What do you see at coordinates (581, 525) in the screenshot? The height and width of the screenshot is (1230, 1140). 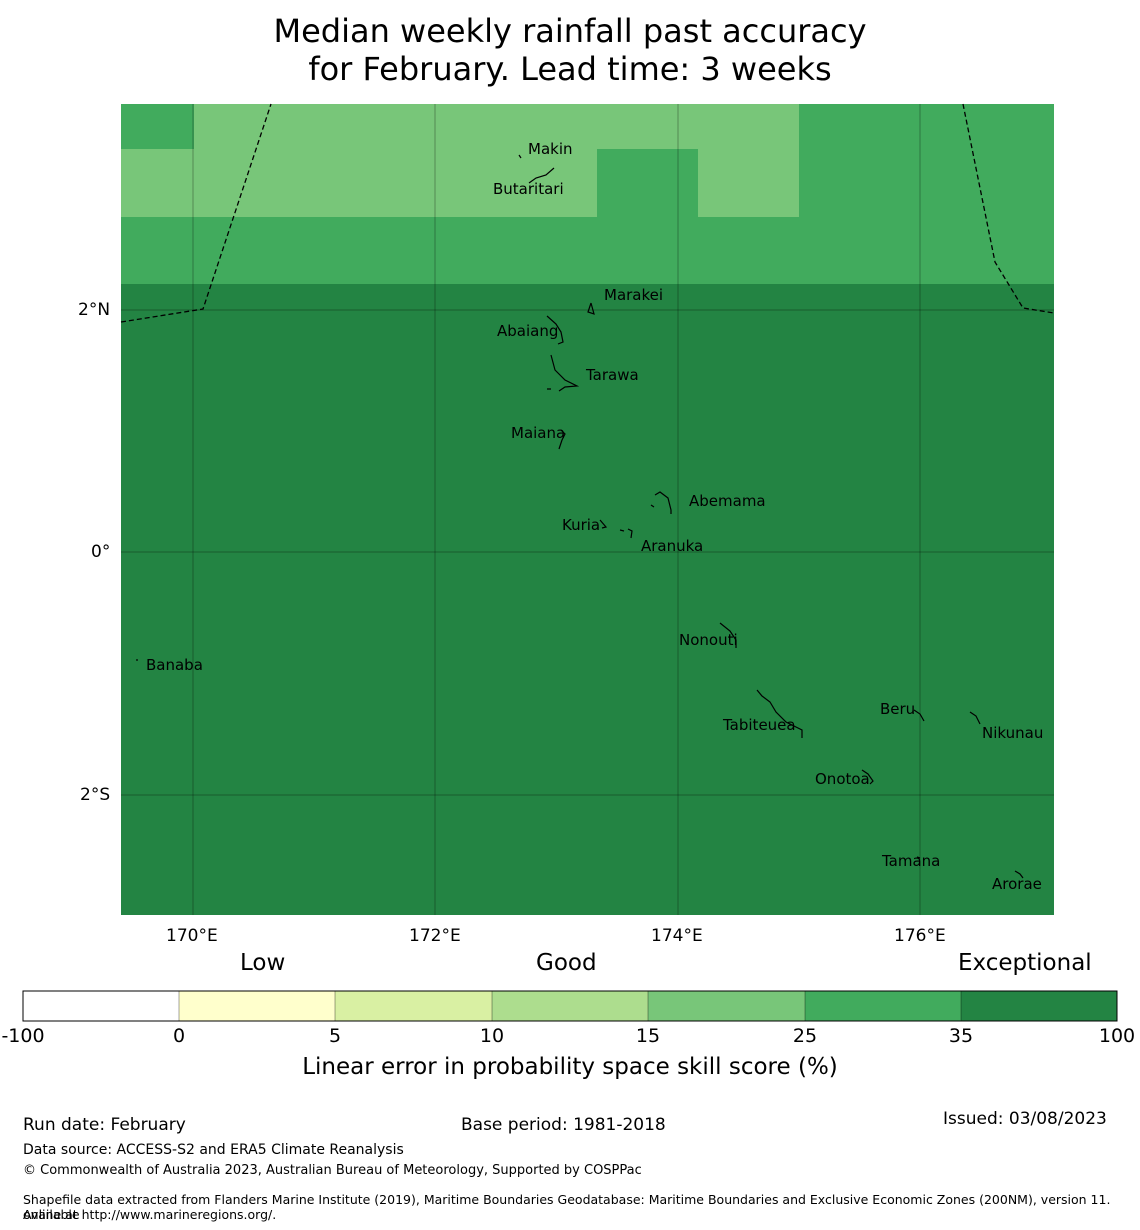 I see `island-label-kuria: Kuria` at bounding box center [581, 525].